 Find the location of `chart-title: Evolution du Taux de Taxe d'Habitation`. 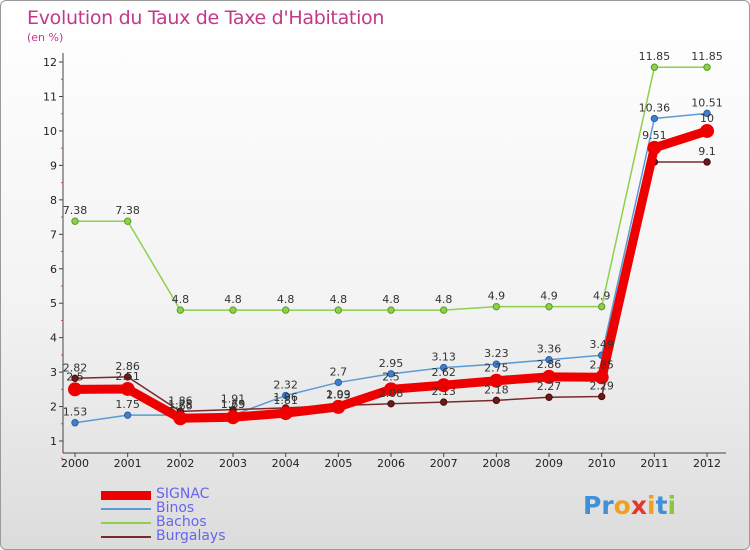

chart-title: Evolution du Taux de Taxe d'Habitation is located at coordinates (206, 18).